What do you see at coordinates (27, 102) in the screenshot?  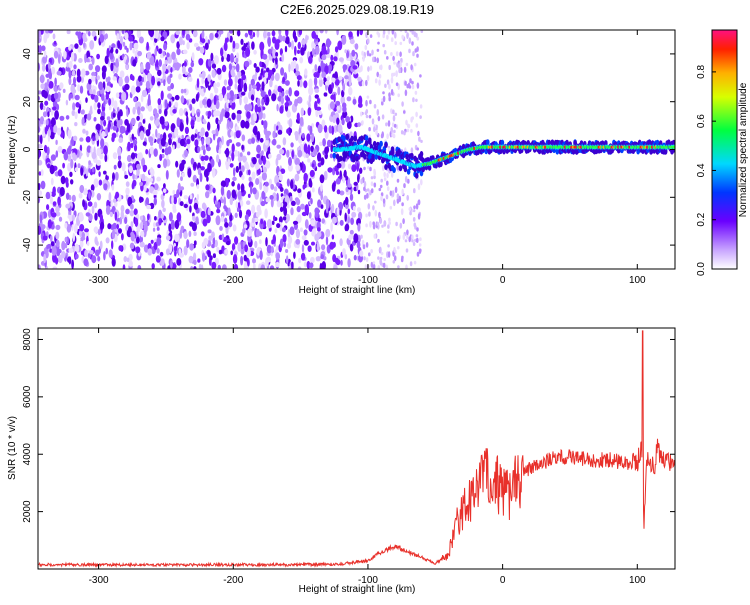 I see `y-tick-label: 20` at bounding box center [27, 102].